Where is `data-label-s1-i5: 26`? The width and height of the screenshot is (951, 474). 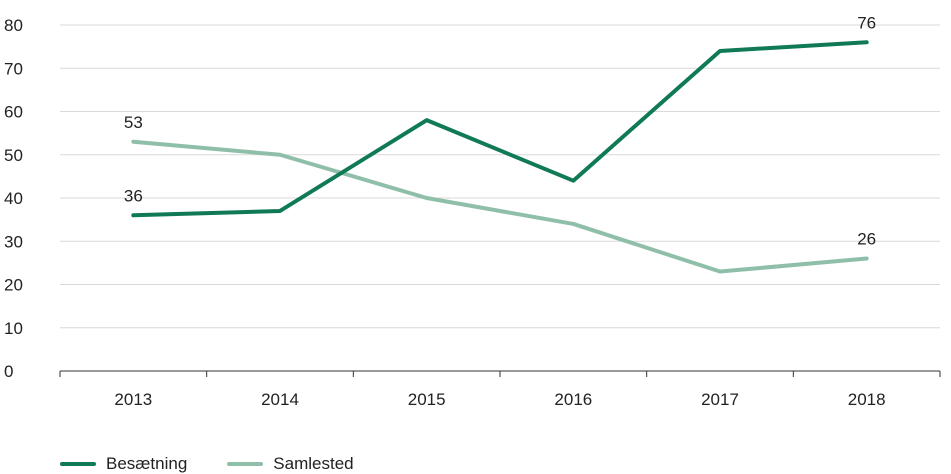 data-label-s1-i5: 26 is located at coordinates (866, 239).